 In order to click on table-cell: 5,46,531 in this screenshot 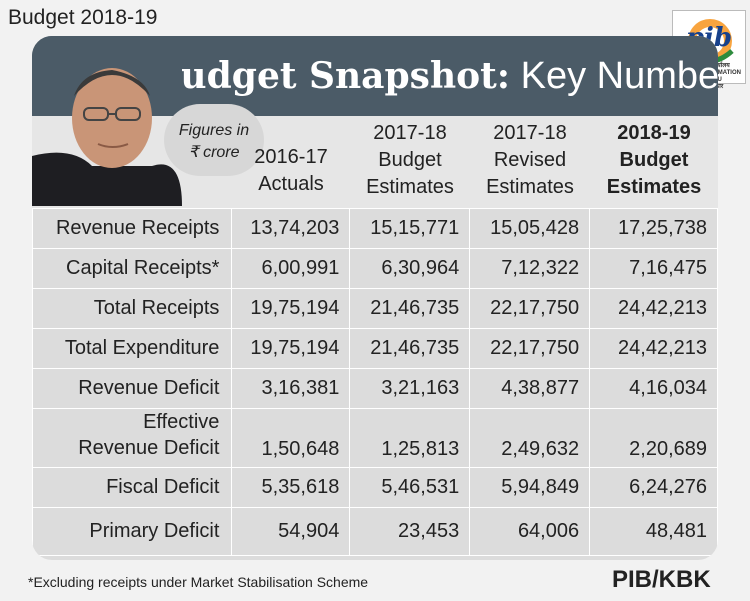, I will do `click(410, 487)`.